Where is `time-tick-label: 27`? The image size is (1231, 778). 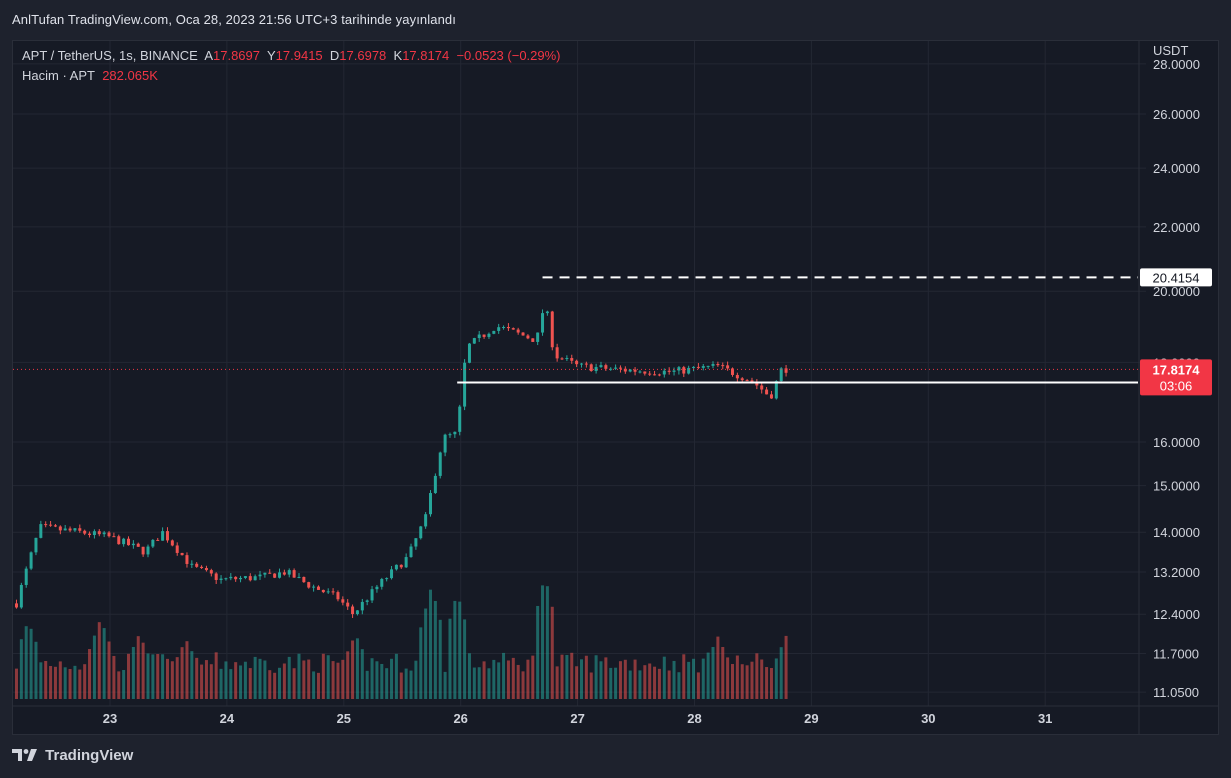
time-tick-label: 27 is located at coordinates (577, 718).